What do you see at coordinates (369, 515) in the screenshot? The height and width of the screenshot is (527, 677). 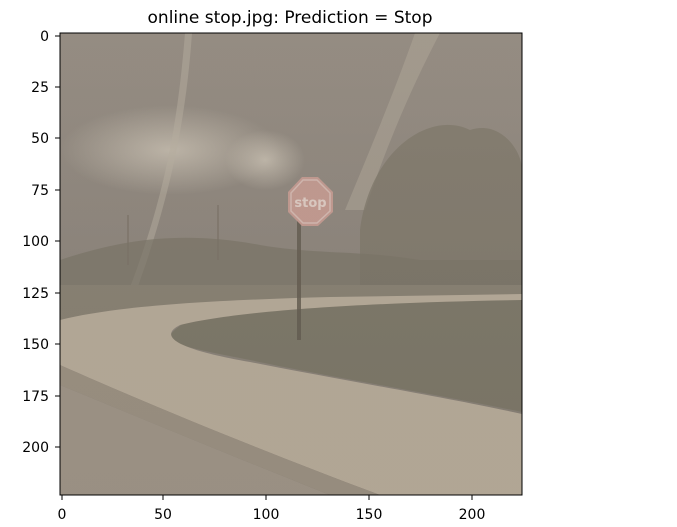 I see `x-tick-label: 150` at bounding box center [369, 515].